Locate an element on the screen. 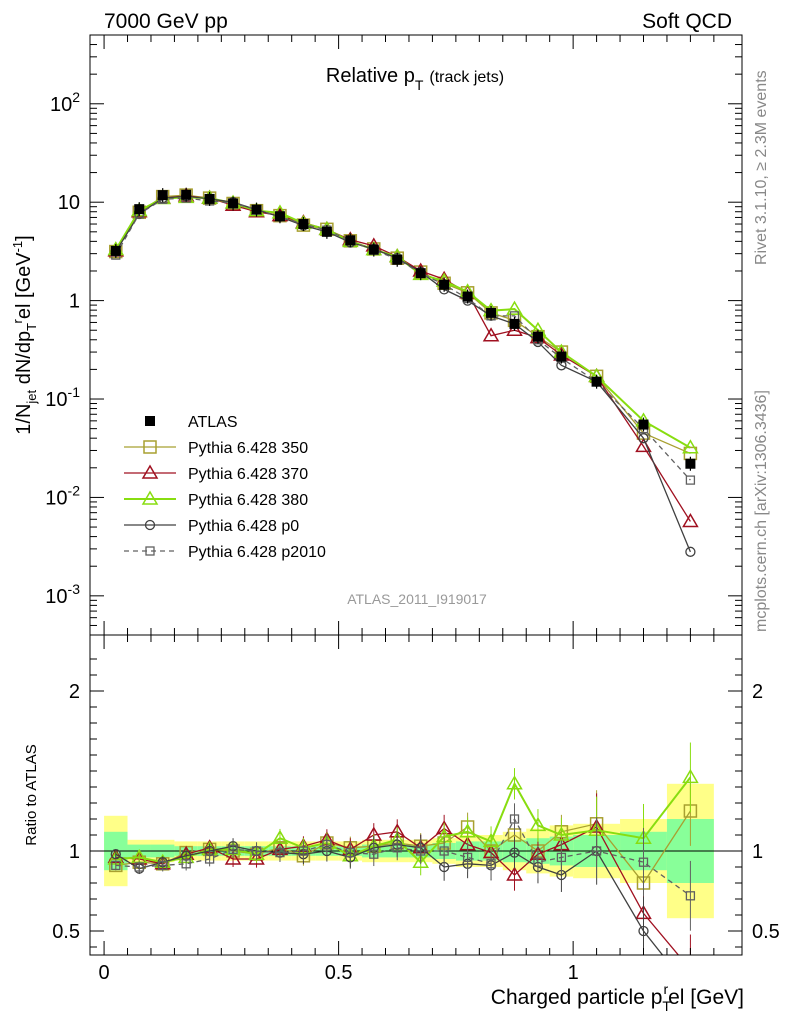 This screenshot has height=1024, width=786. tick-exponent: -3 is located at coordinates (74, 589).